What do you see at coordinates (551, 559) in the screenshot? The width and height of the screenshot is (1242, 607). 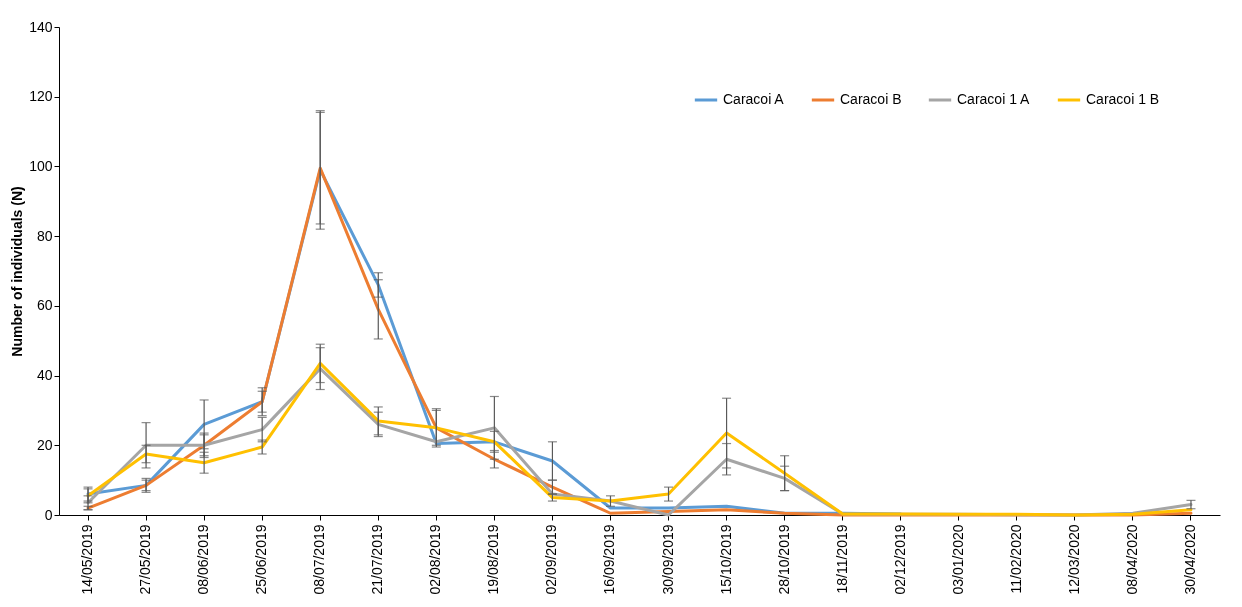 I see `x-tick-label: 02/09/2019` at bounding box center [551, 559].